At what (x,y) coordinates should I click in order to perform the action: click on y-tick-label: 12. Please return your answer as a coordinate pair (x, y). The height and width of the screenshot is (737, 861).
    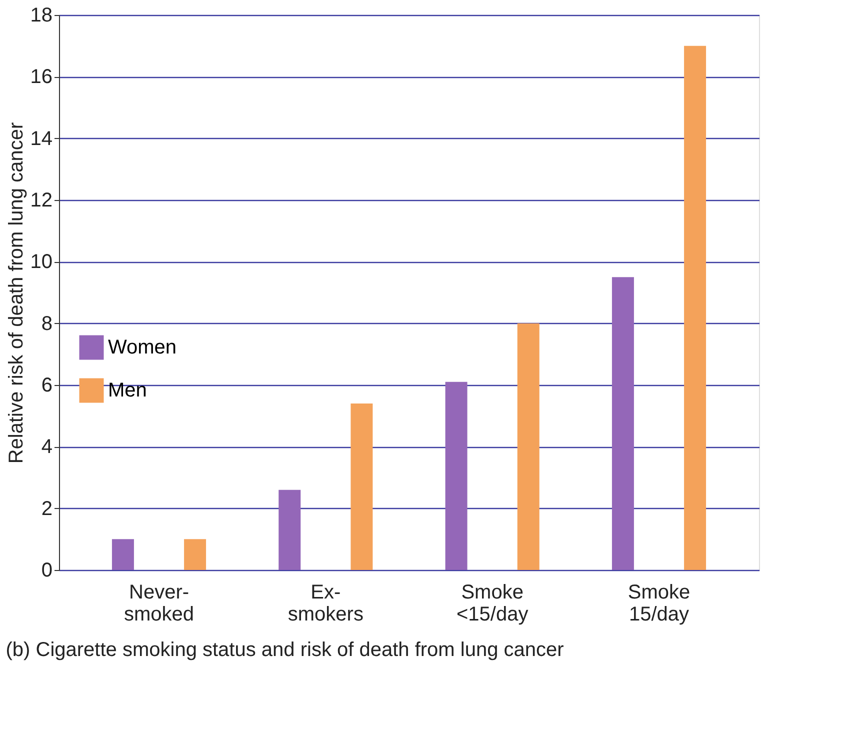
    Looking at the image, I should click on (41, 201).